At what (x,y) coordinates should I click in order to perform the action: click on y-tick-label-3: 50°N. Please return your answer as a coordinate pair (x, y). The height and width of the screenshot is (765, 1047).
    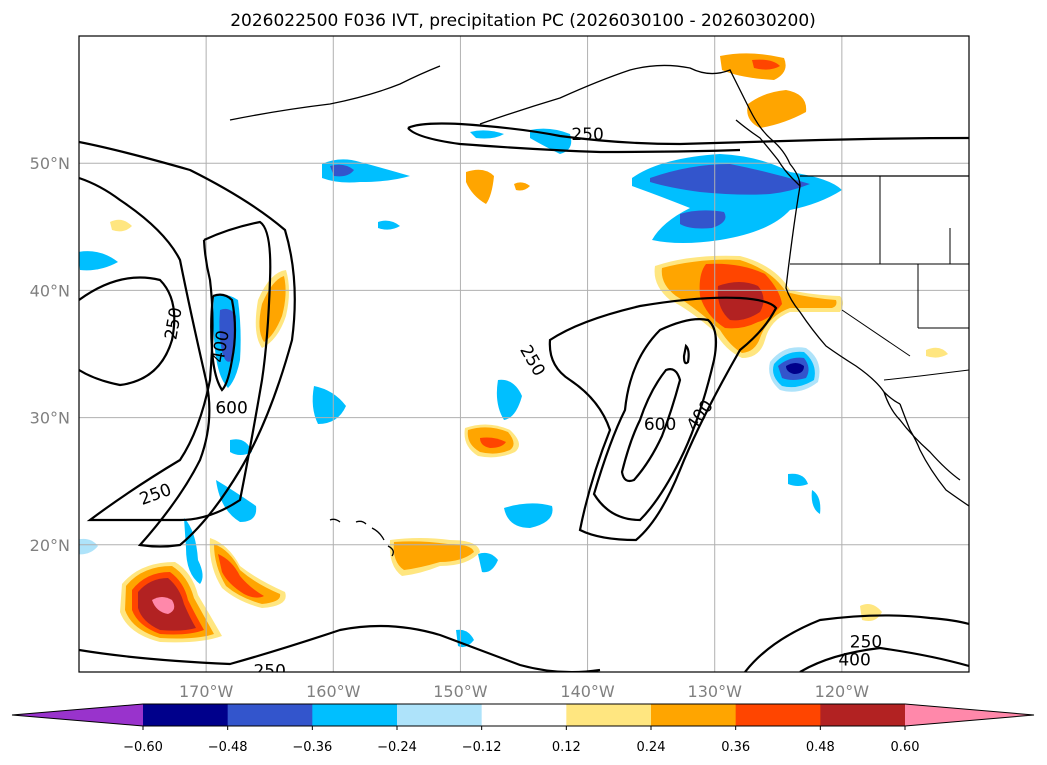
    Looking at the image, I should click on (50, 163).